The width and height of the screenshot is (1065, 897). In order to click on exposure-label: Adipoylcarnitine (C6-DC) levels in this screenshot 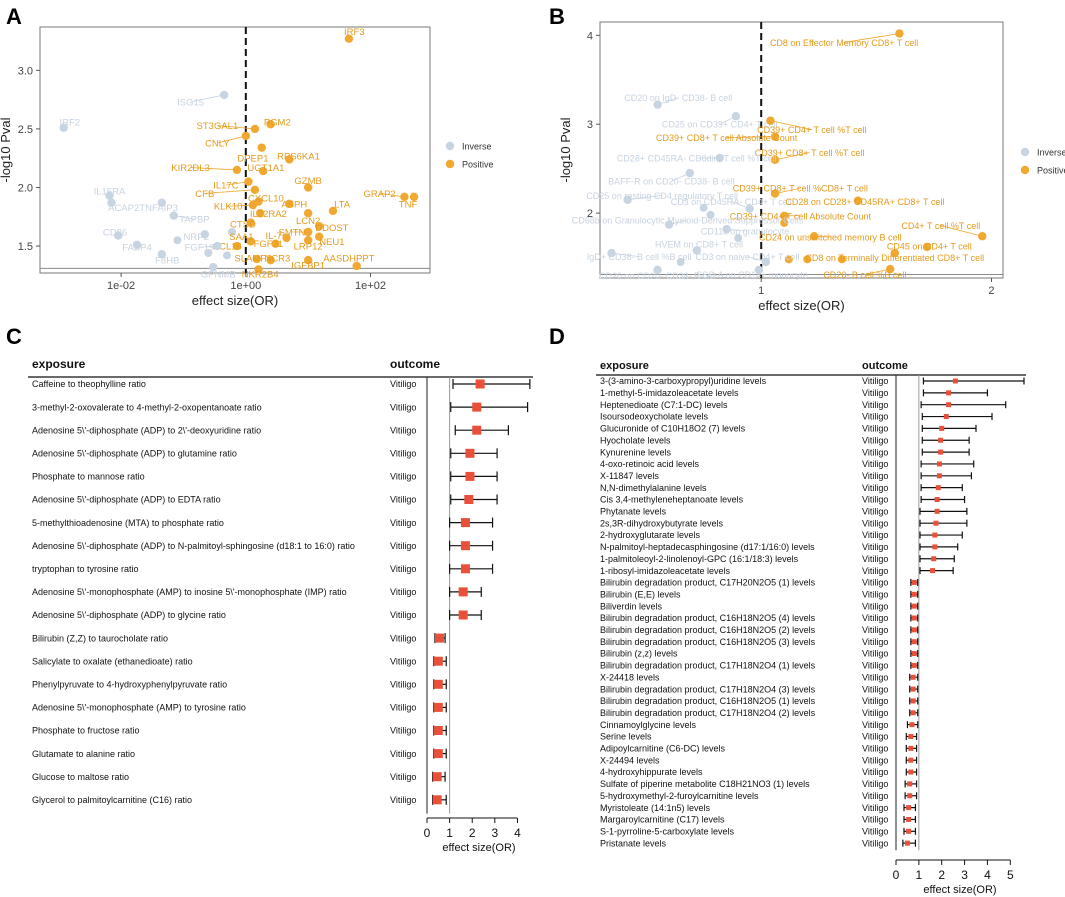, I will do `click(663, 749)`.